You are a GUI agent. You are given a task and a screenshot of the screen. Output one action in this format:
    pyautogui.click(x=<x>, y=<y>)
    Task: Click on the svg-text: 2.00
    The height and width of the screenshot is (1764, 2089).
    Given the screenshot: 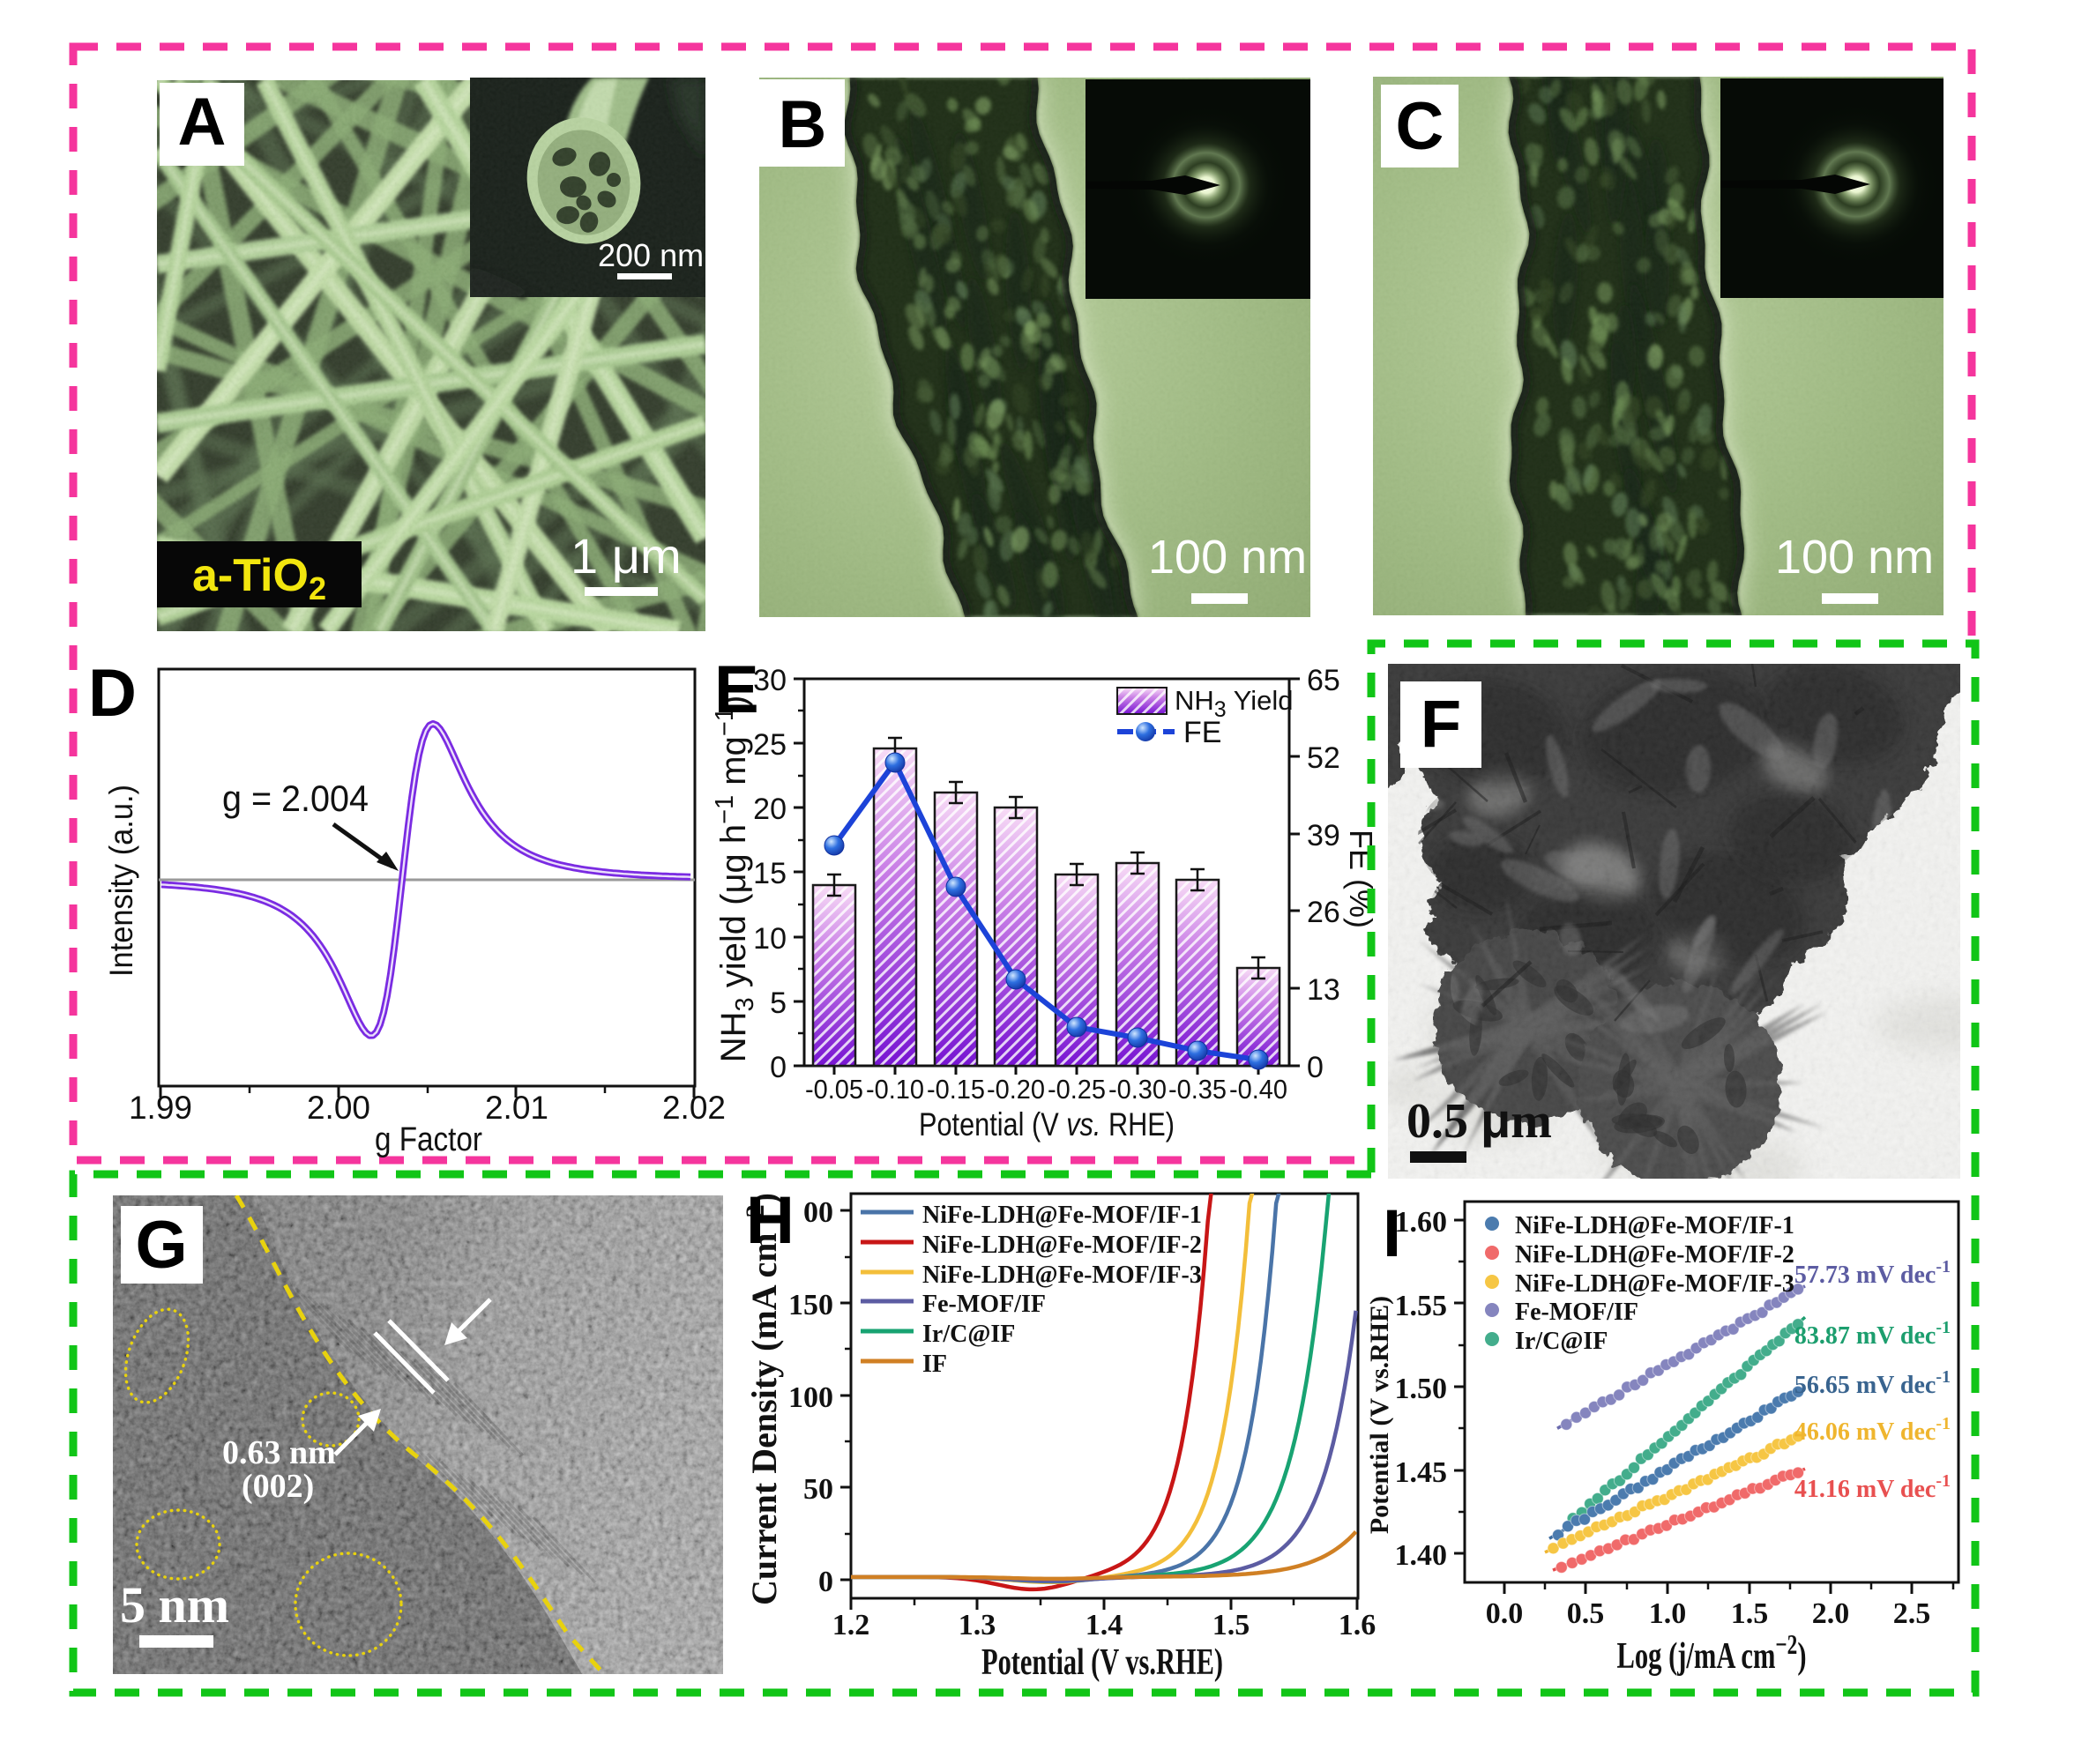 What is the action you would take?
    pyautogui.click(x=338, y=1108)
    